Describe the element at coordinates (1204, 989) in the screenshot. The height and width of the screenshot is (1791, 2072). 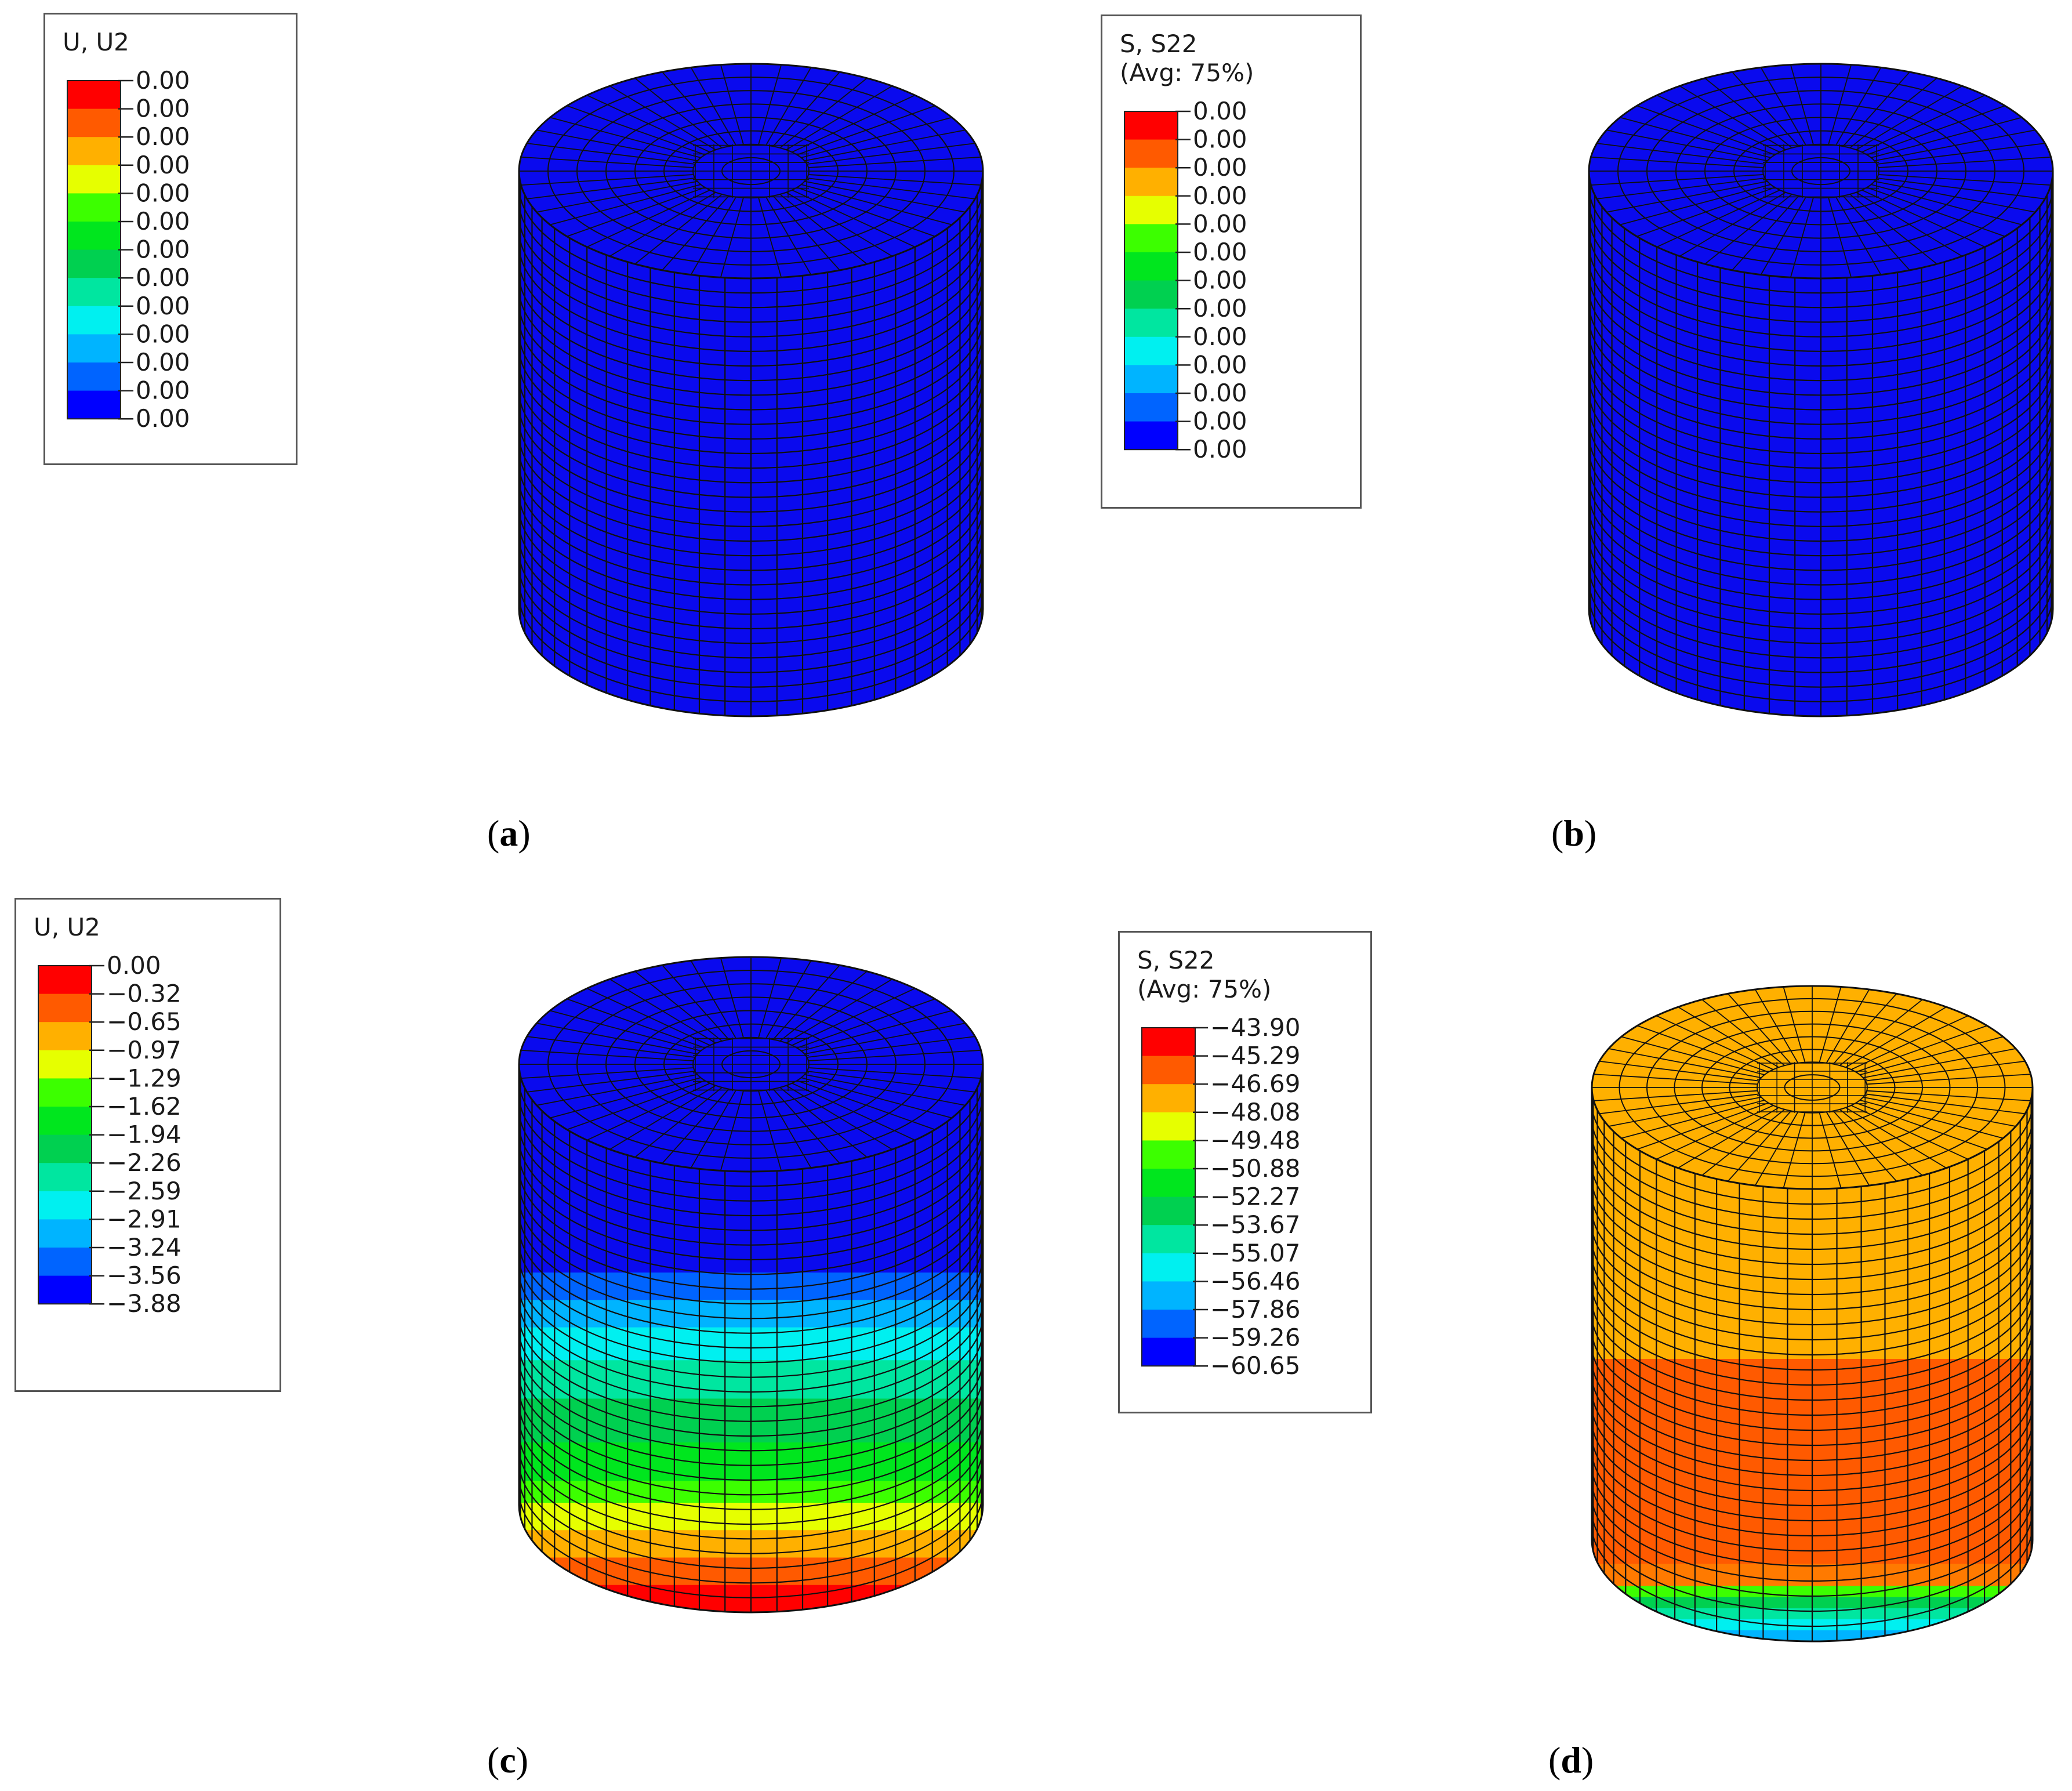
I see `legend-title-line: (Avg: 75%)` at that location.